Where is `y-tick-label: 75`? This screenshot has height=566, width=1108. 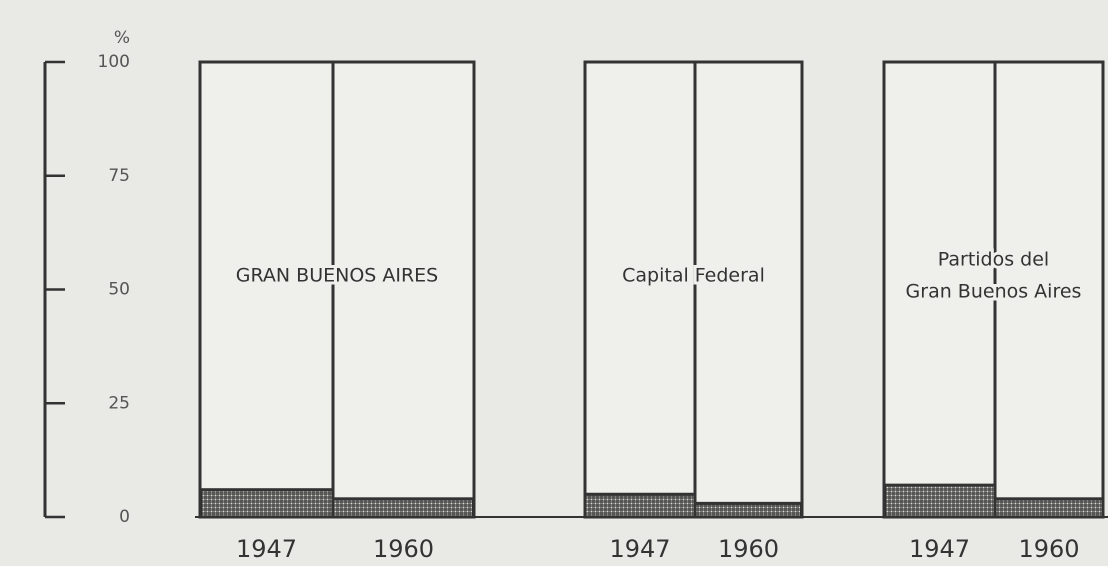 y-tick-label: 75 is located at coordinates (119, 176).